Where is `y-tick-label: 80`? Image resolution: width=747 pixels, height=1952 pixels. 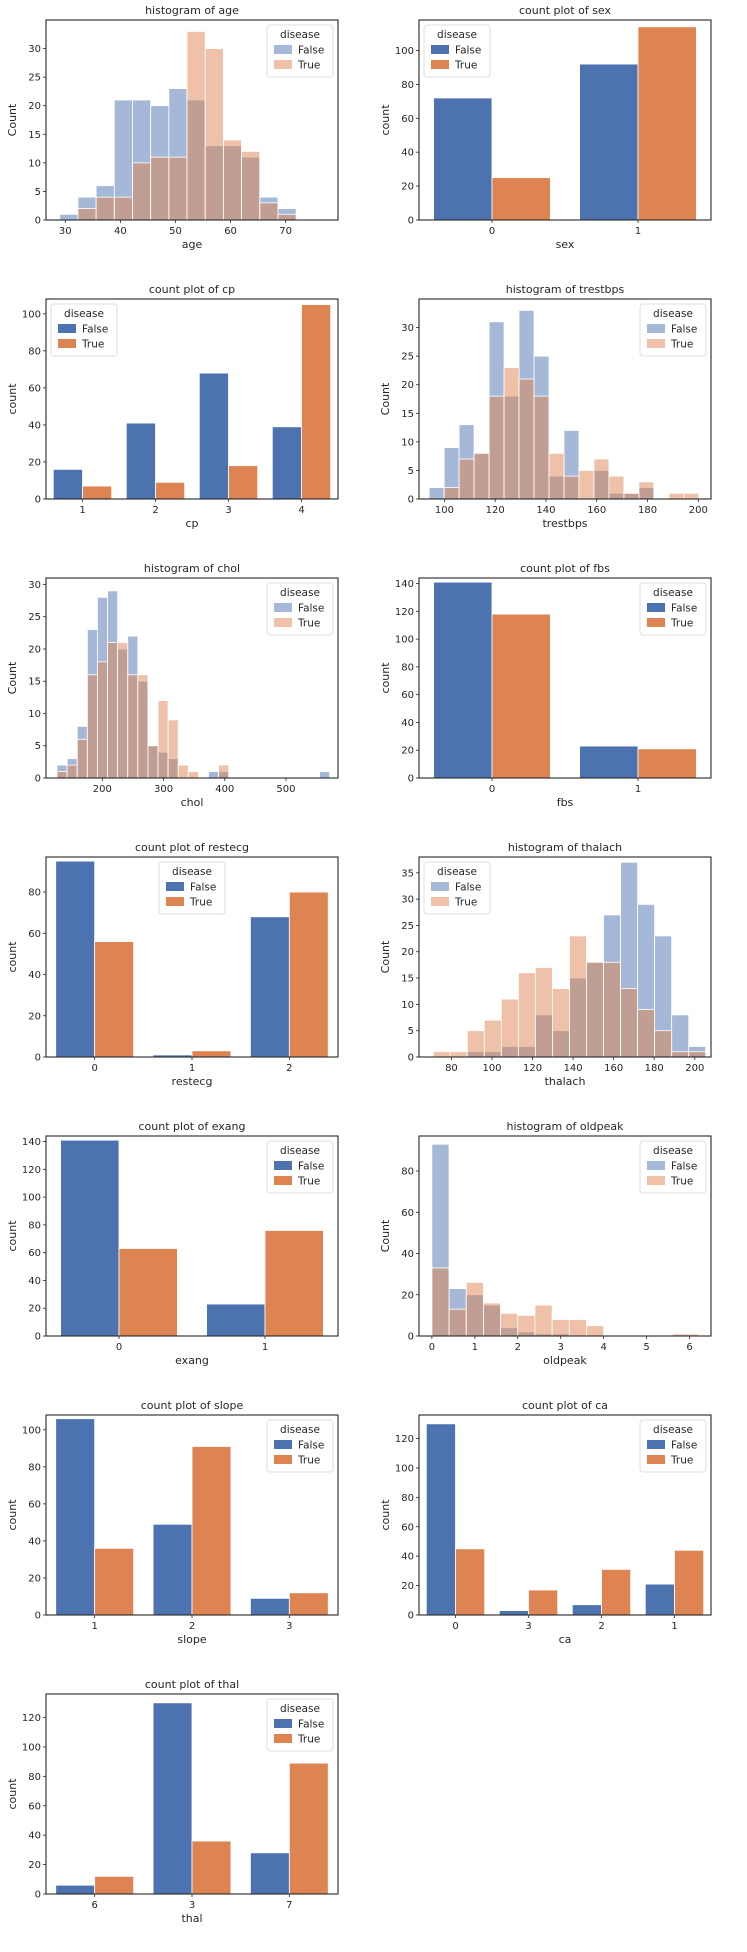 y-tick-label: 80 is located at coordinates (34, 1225).